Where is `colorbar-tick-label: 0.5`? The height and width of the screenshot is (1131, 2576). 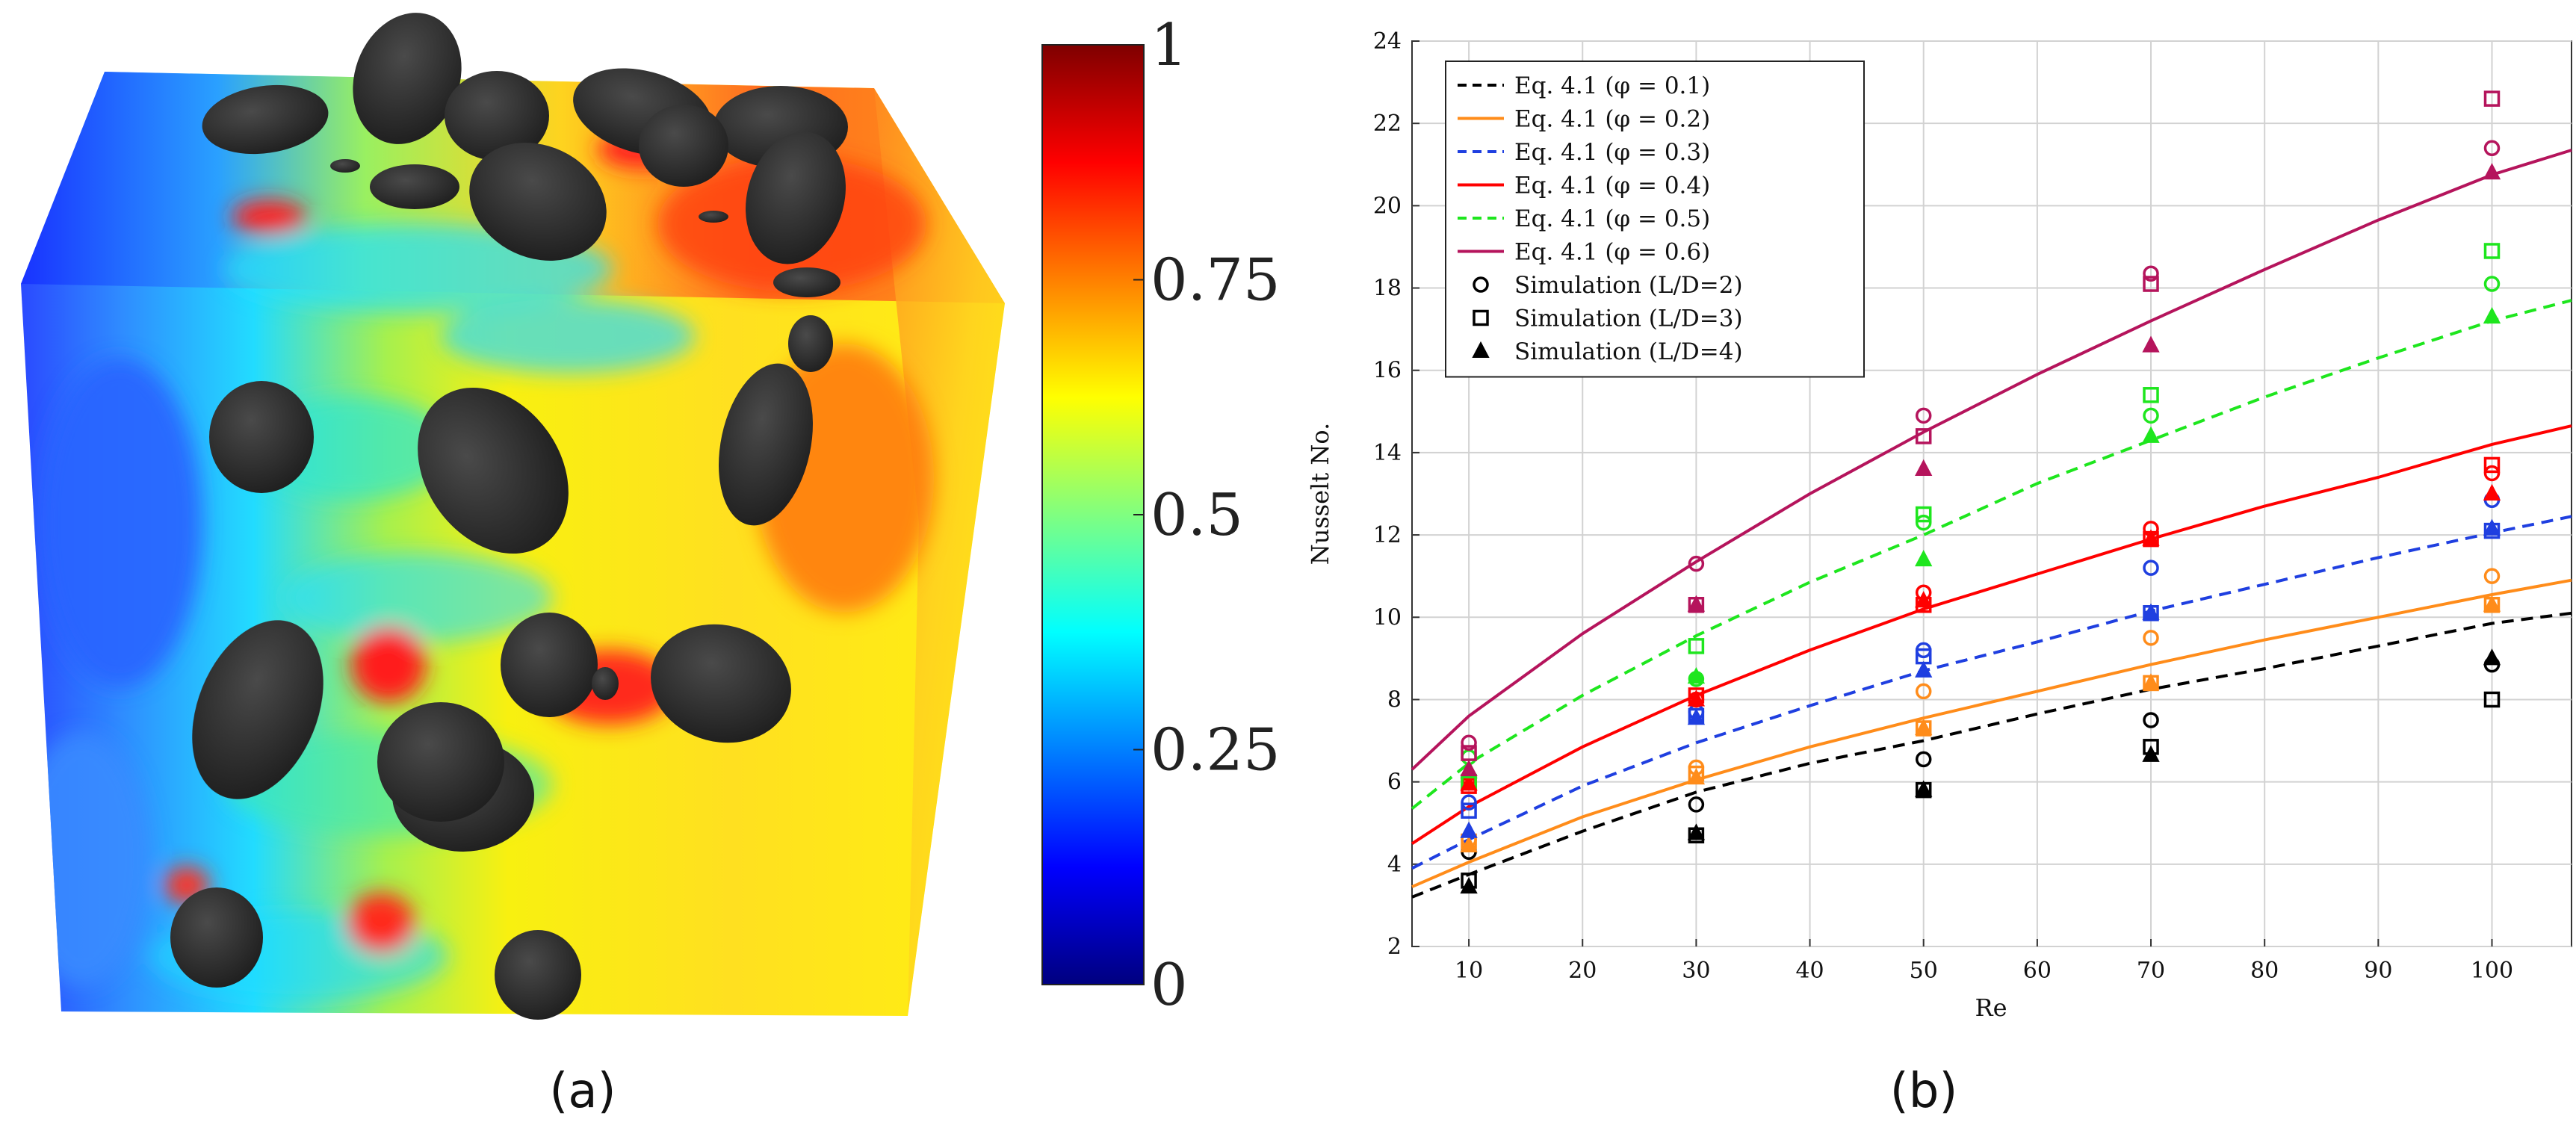 colorbar-tick-label: 0.5 is located at coordinates (1197, 515).